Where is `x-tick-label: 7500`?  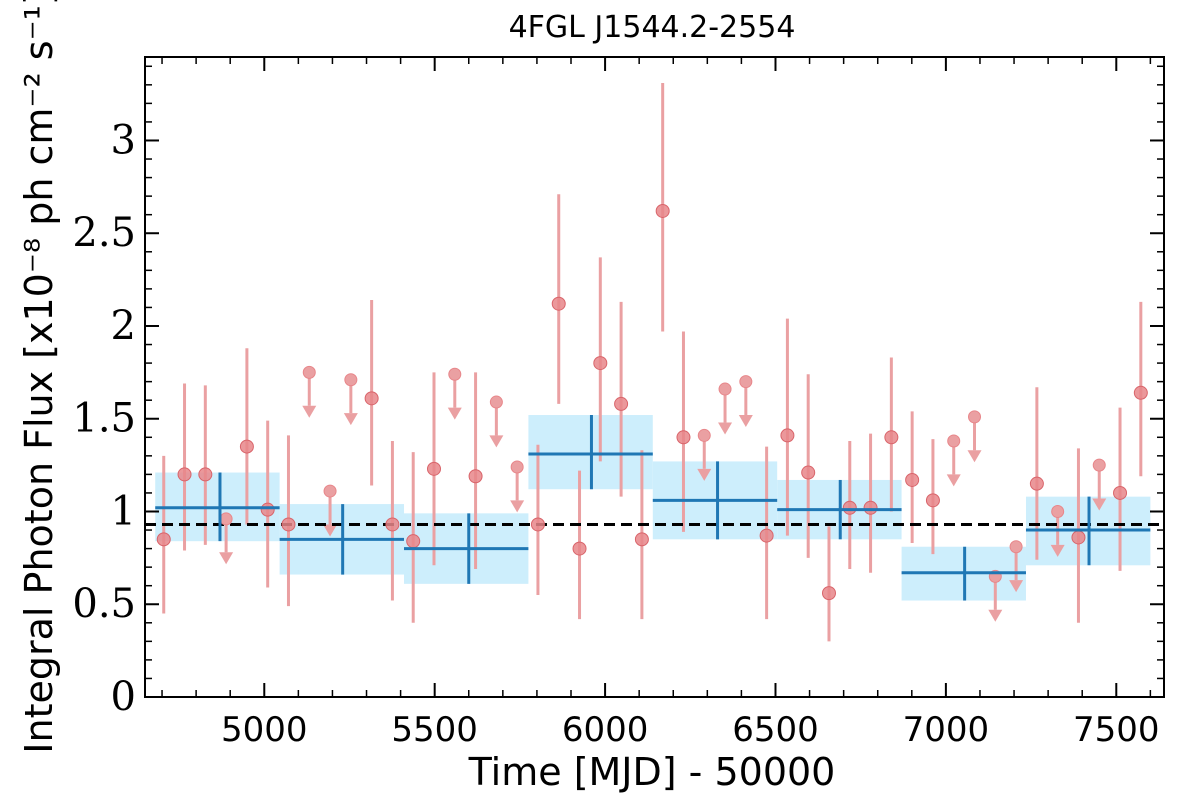
x-tick-label: 7500 is located at coordinates (1116, 730).